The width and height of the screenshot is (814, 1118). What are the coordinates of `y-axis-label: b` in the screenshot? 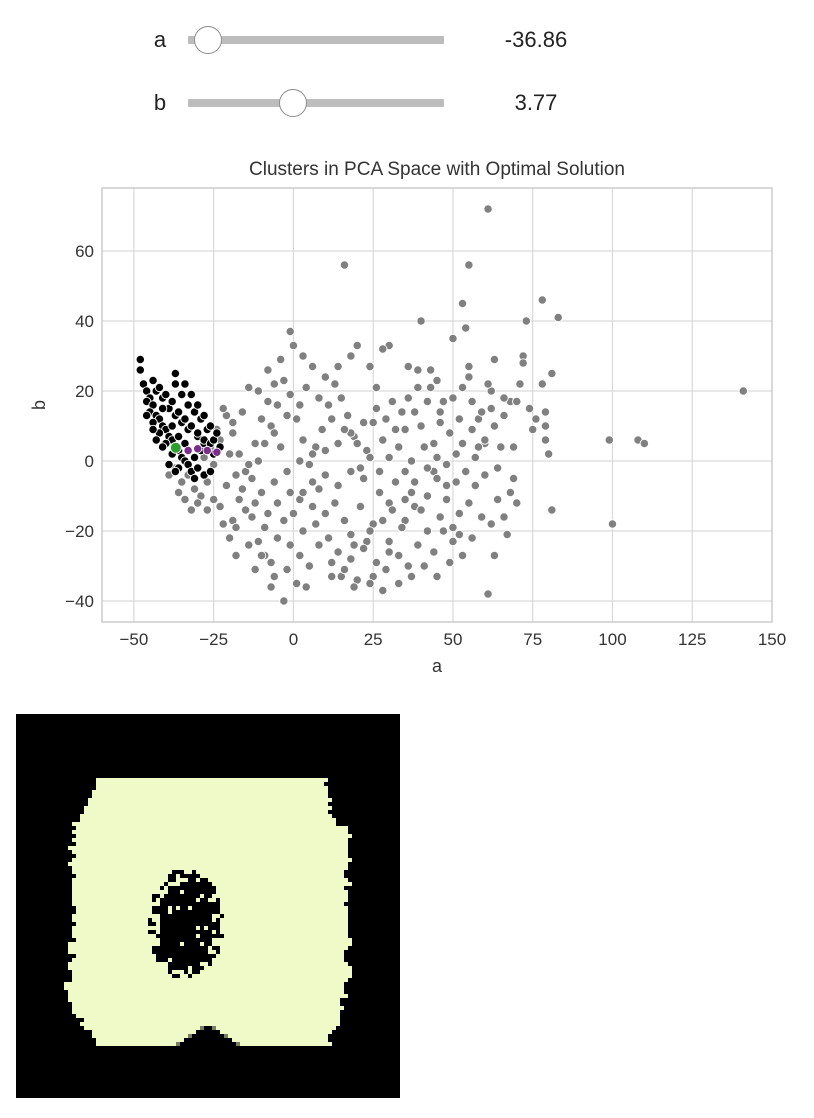 It's located at (39, 405).